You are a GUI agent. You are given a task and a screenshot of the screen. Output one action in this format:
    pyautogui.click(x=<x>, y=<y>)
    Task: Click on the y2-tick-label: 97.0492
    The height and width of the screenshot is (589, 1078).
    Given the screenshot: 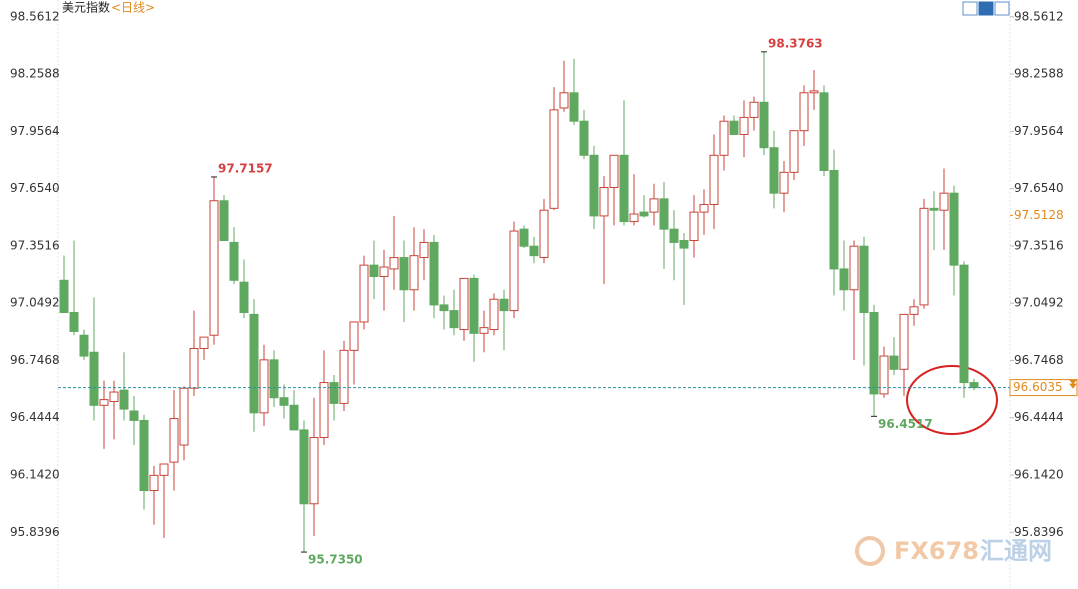 What is the action you would take?
    pyautogui.click(x=1039, y=303)
    